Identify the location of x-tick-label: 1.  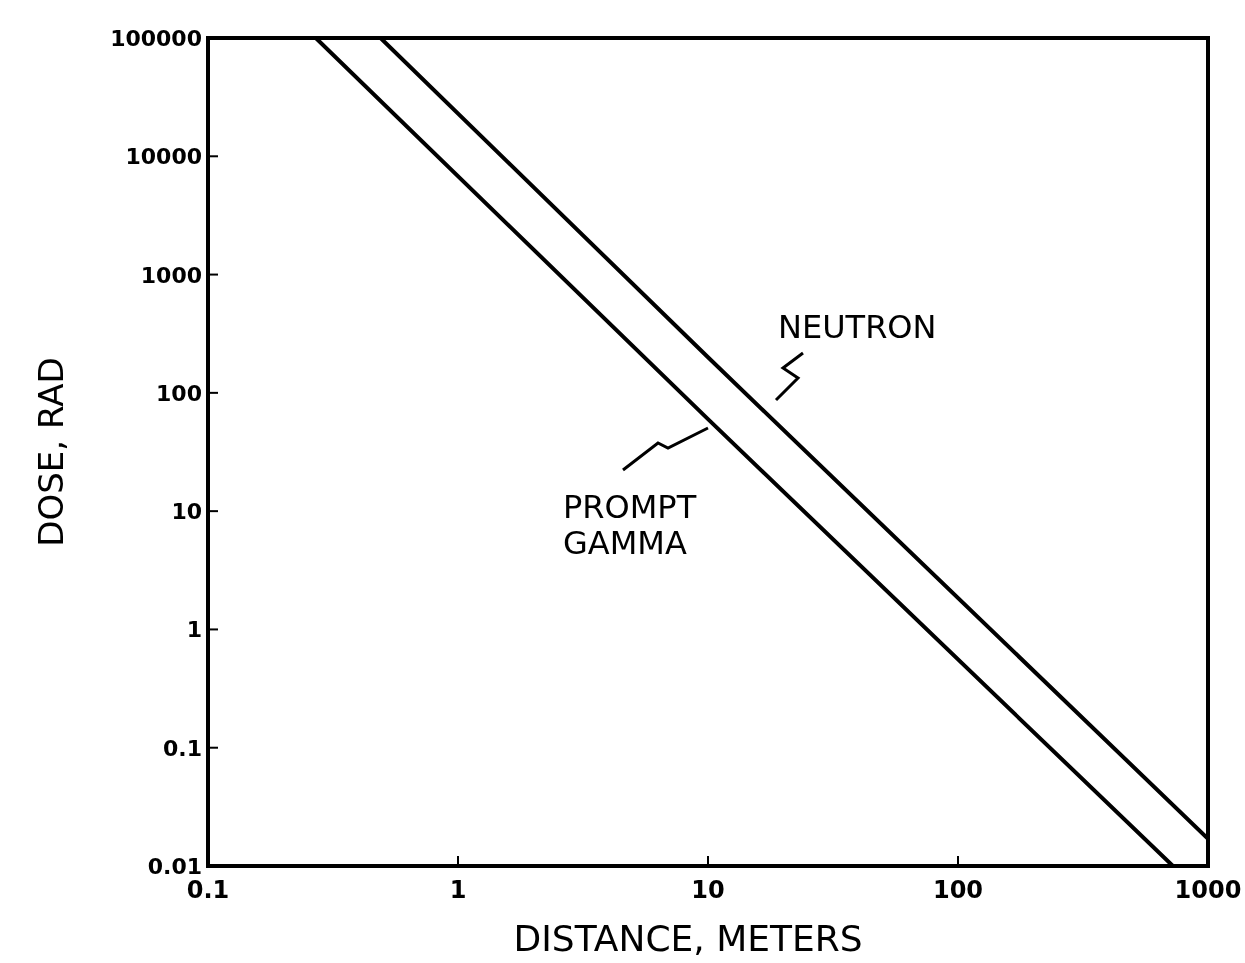
(458, 890).